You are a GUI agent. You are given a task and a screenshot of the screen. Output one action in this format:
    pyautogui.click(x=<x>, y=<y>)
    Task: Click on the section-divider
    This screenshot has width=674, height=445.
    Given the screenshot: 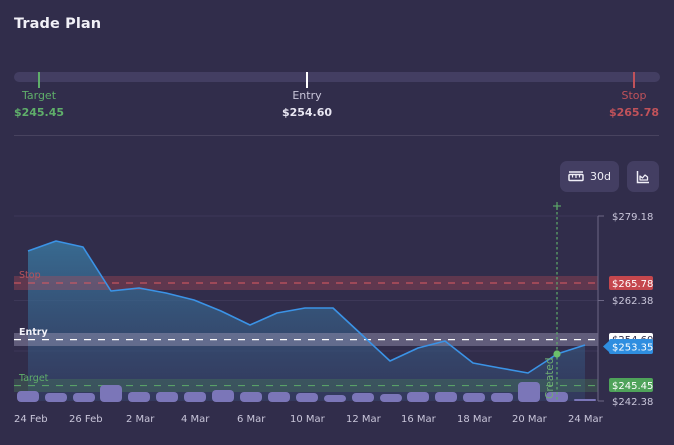 What is the action you would take?
    pyautogui.click(x=336, y=135)
    